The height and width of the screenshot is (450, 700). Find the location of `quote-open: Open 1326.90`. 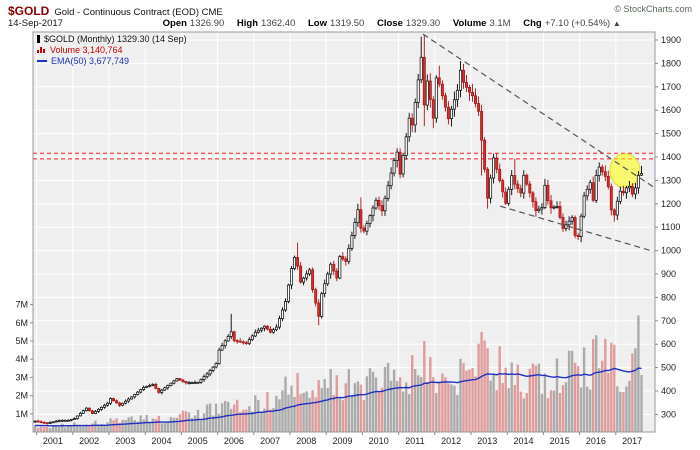

quote-open: Open 1326.90 is located at coordinates (194, 23).